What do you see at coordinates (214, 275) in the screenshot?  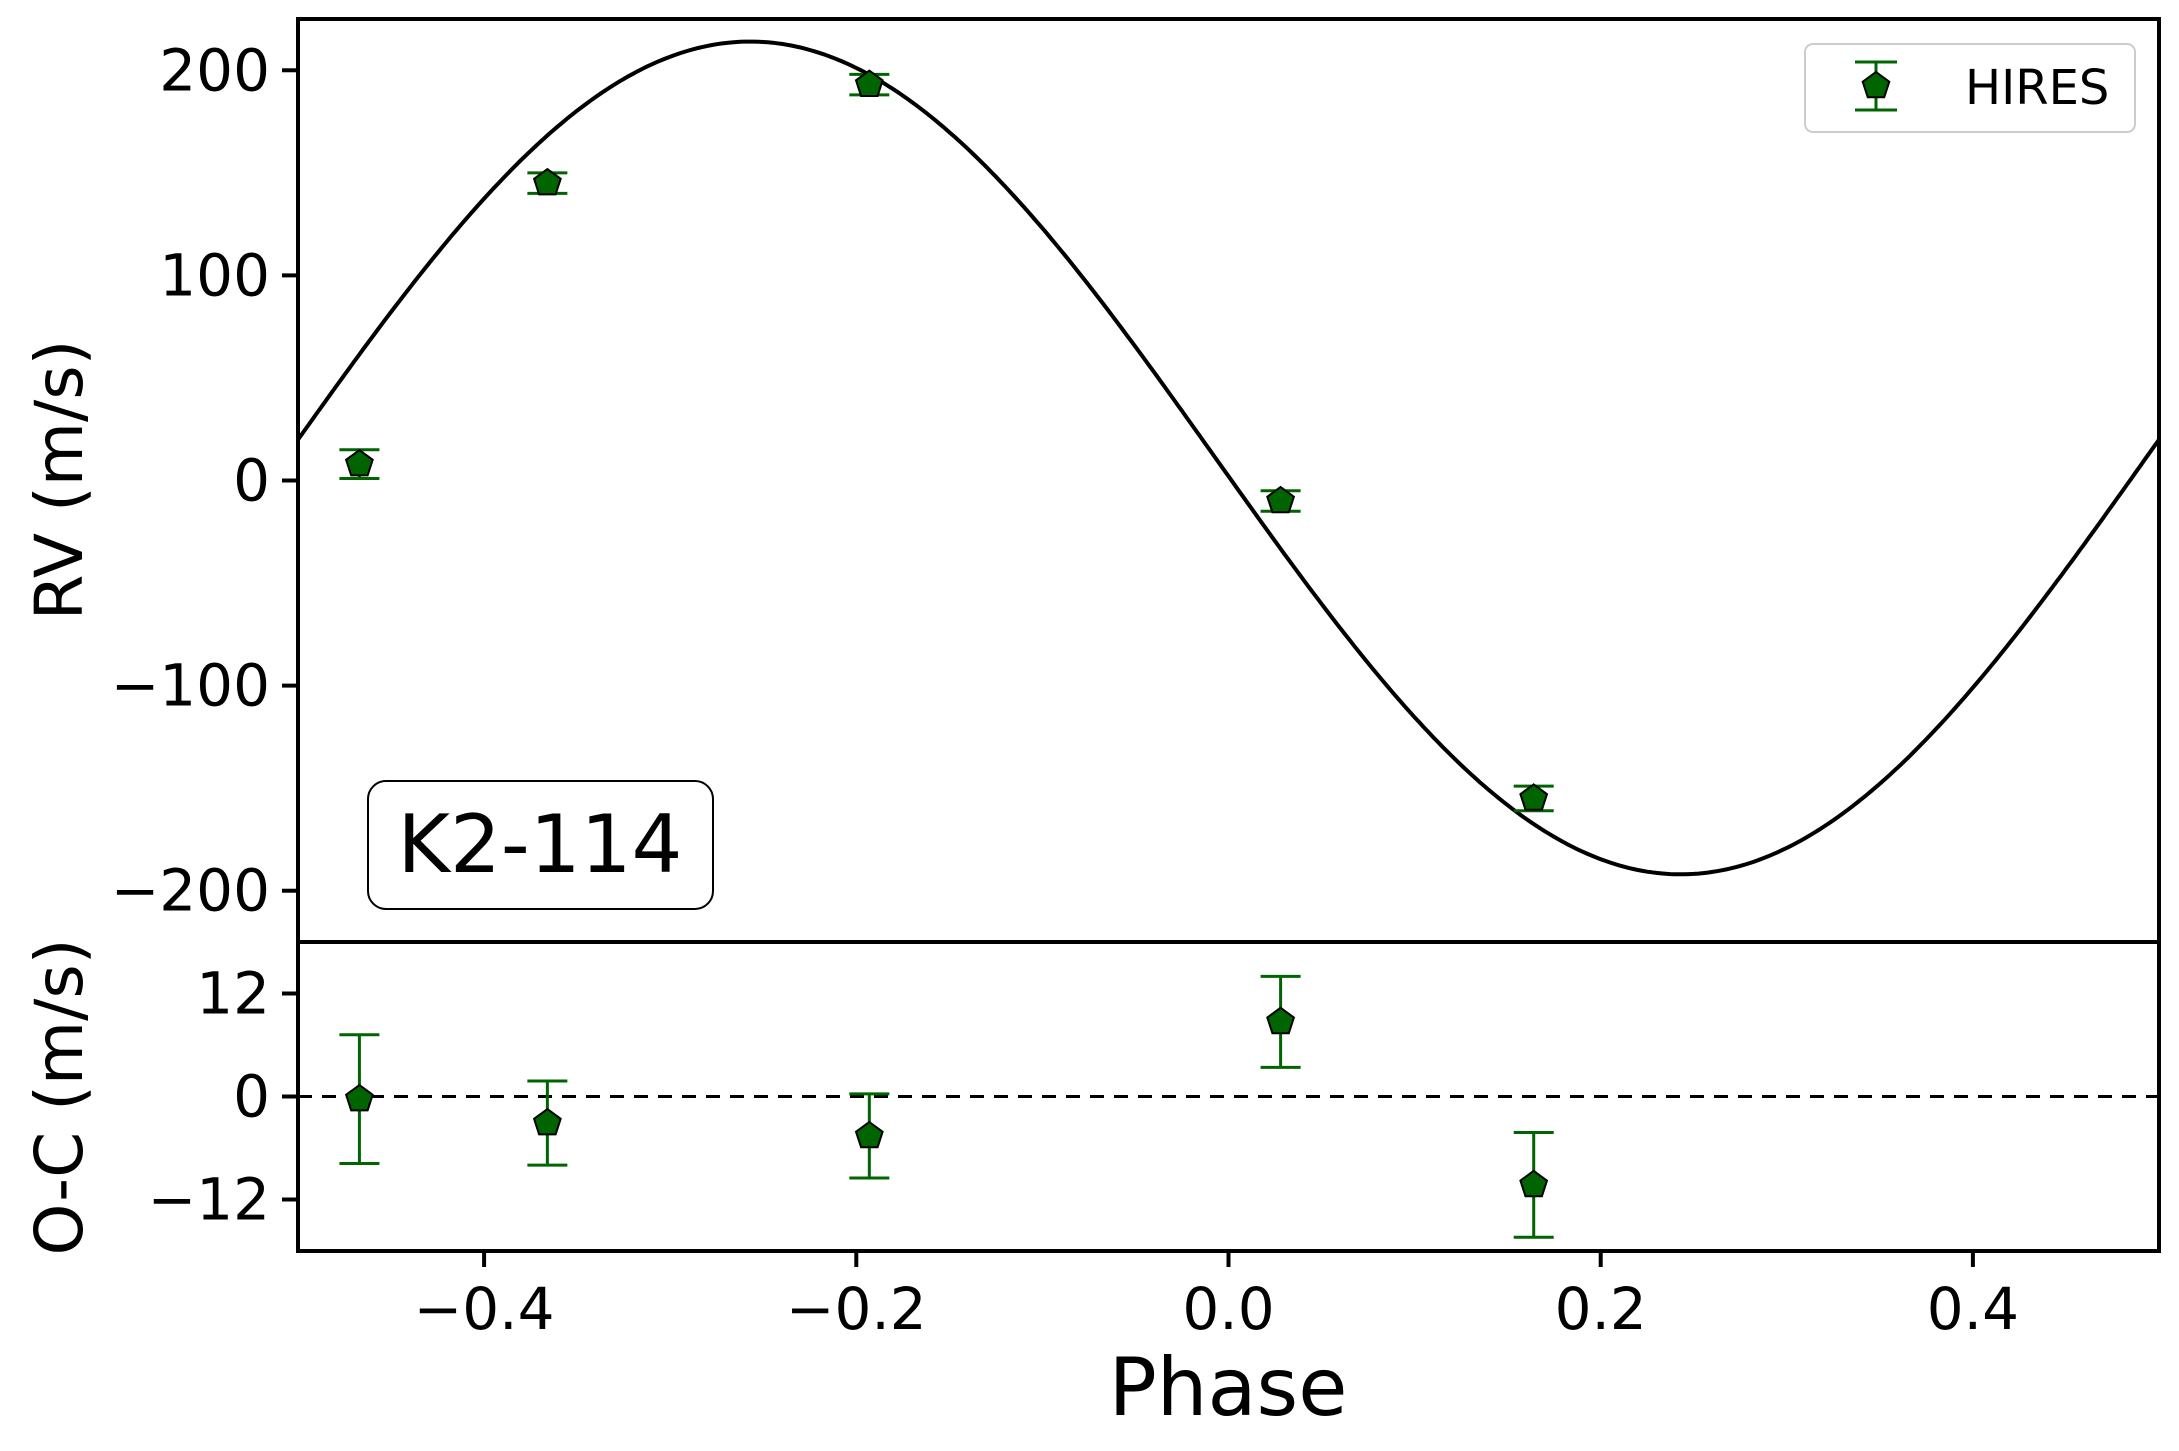 I see `rv-y-tick-label: 100` at bounding box center [214, 275].